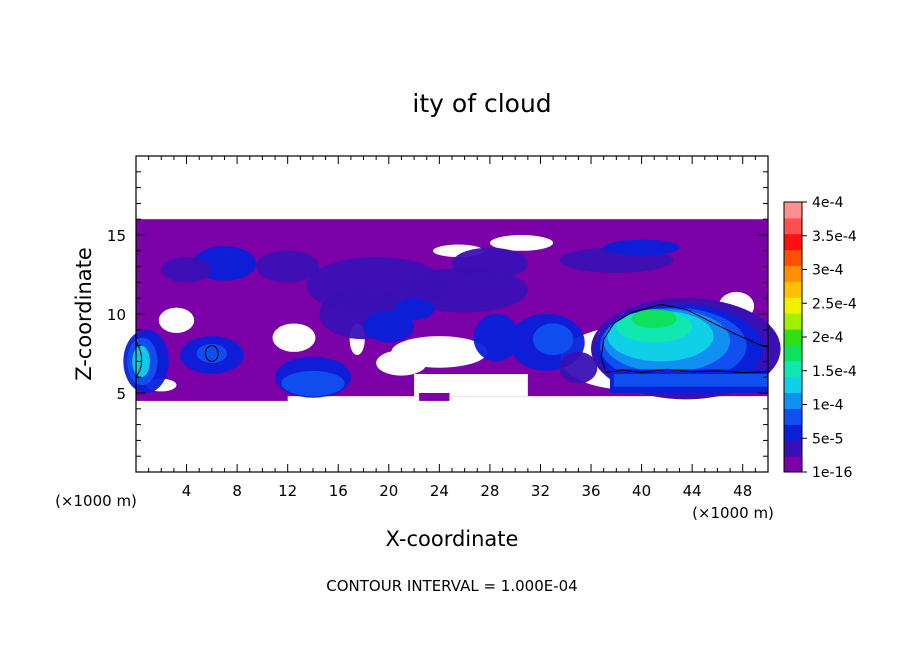  What do you see at coordinates (692, 491) in the screenshot?
I see `x-tick-label: 44` at bounding box center [692, 491].